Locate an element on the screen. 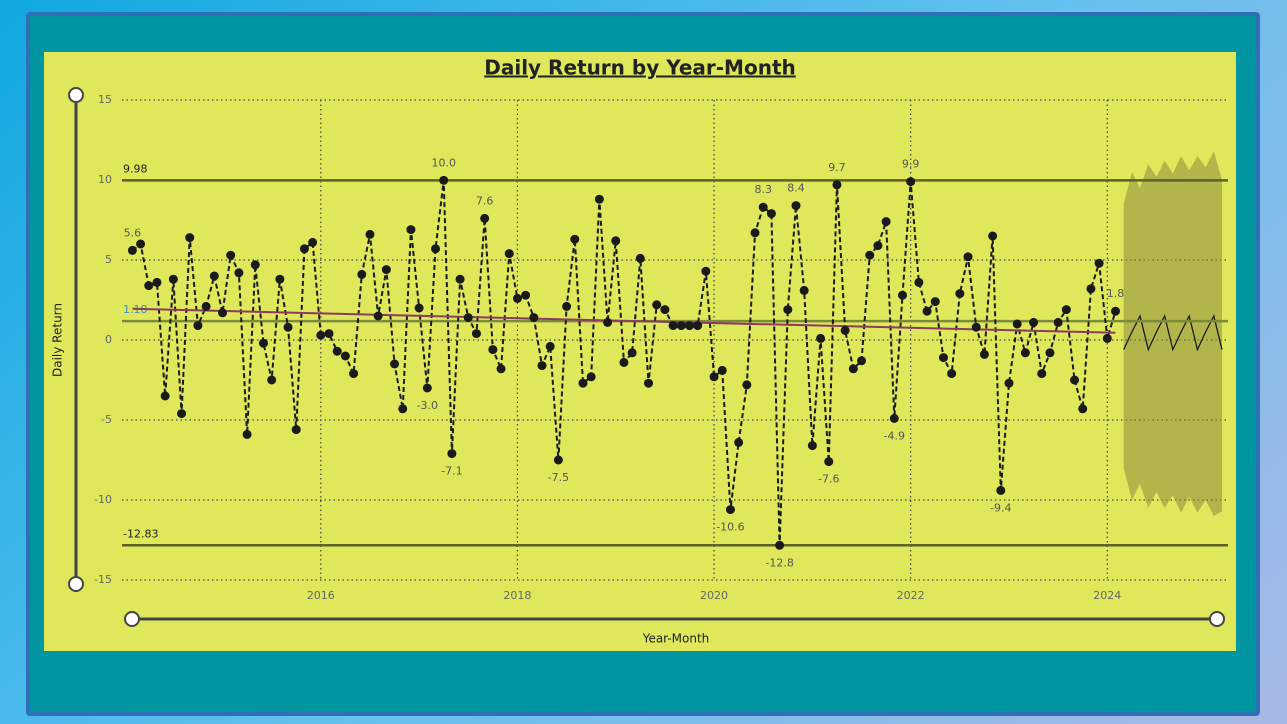 The width and height of the screenshot is (1287, 724). x-tick-label: 2018 is located at coordinates (517, 595).